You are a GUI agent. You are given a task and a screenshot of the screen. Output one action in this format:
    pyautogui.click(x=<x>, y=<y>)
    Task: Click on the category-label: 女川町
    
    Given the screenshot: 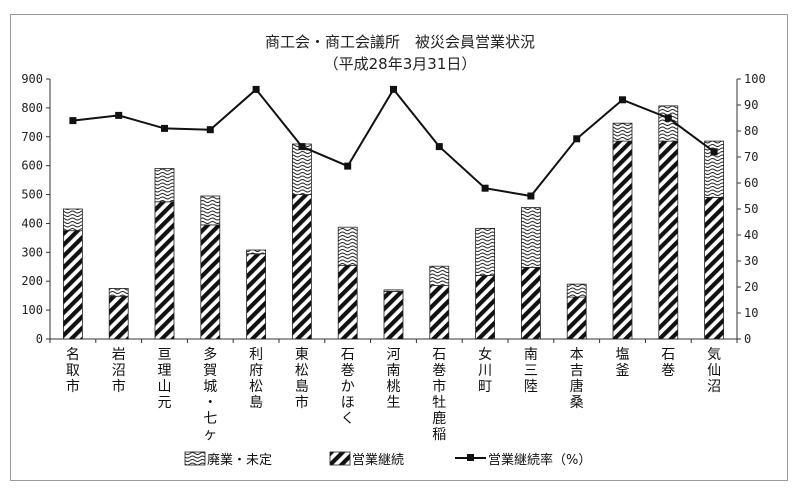 What is the action you would take?
    pyautogui.click(x=485, y=370)
    